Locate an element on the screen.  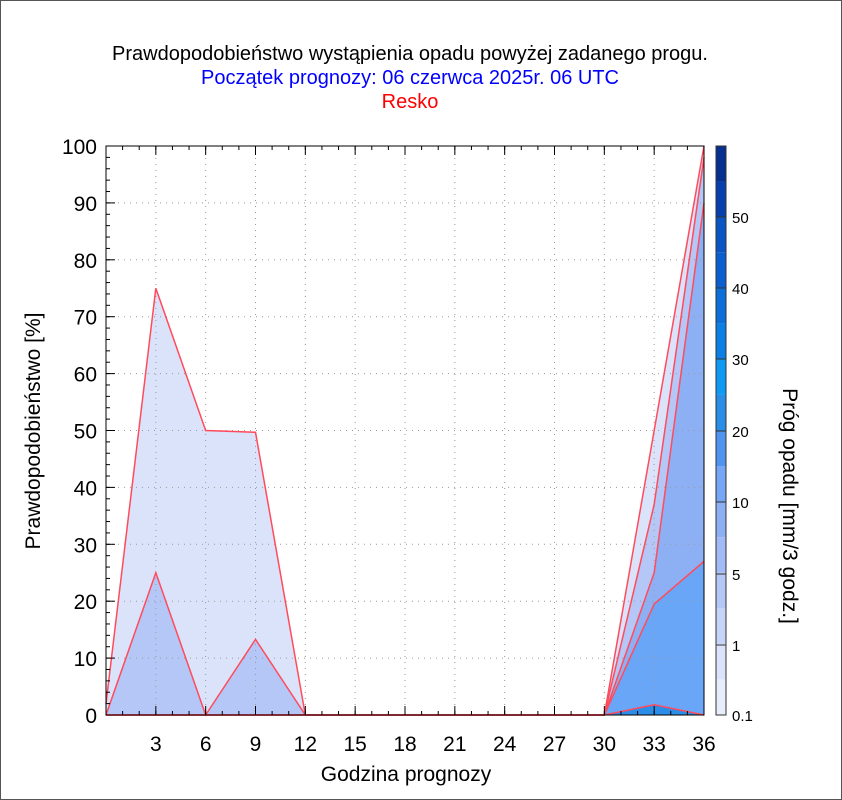
y-tick-label: 60 is located at coordinates (85, 375).